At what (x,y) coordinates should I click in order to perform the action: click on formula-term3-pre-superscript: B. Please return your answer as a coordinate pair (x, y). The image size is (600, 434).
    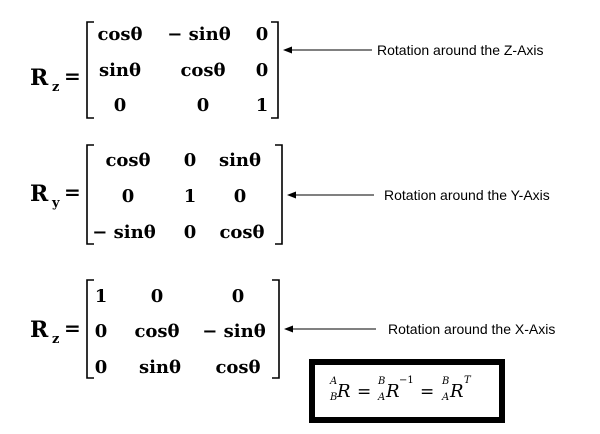
    Looking at the image, I should click on (445, 381).